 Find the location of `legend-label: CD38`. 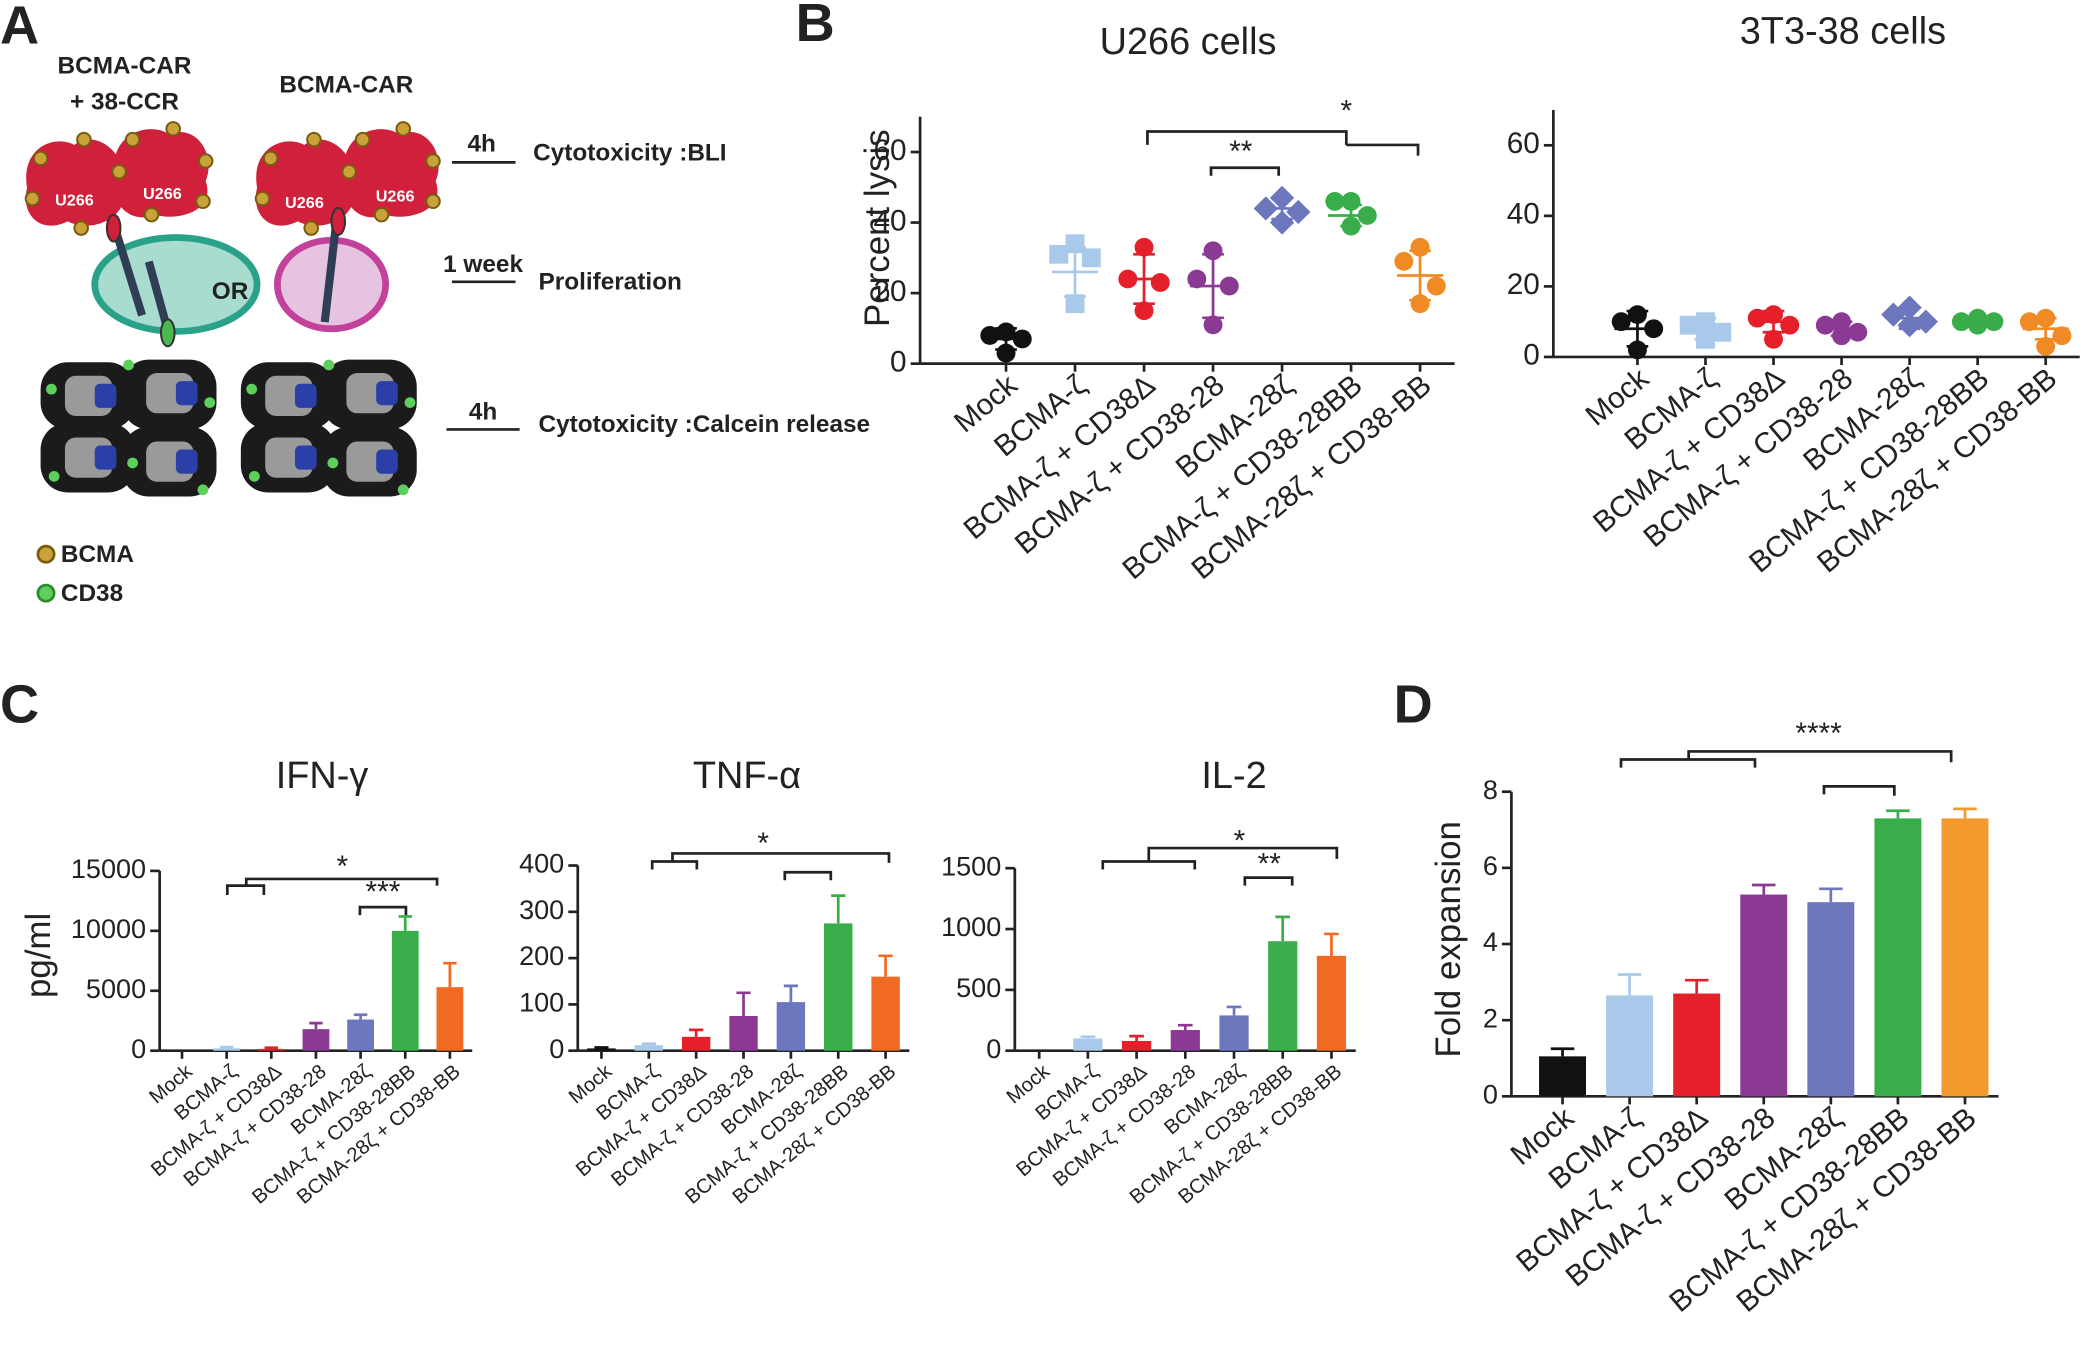

legend-label: CD38 is located at coordinates (92, 593).